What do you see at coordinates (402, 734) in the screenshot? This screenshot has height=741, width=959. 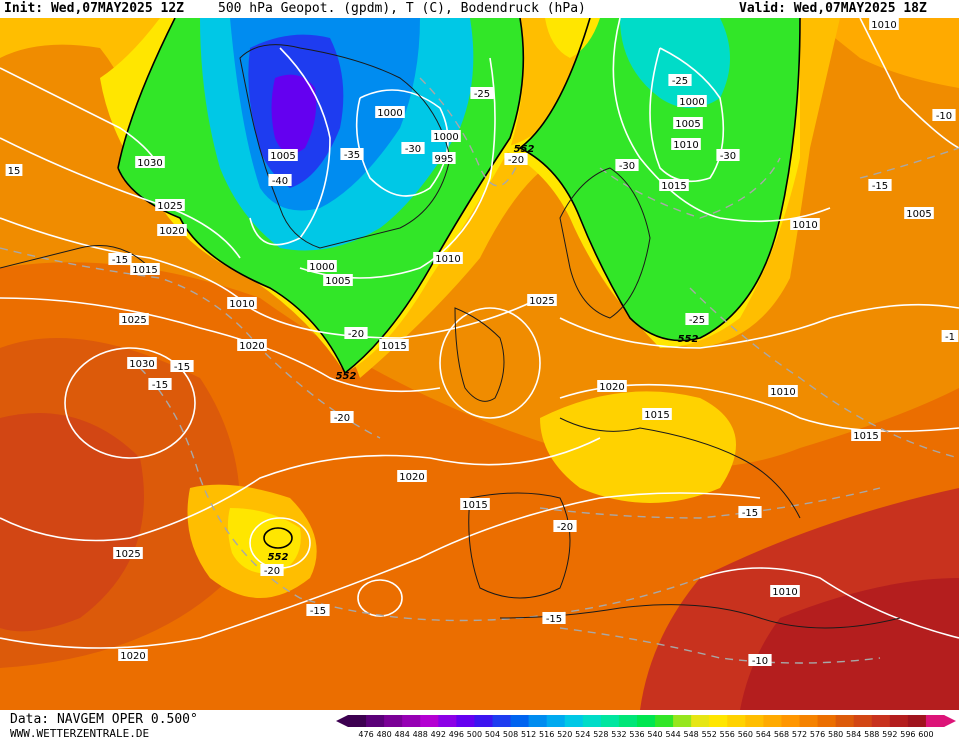 I see `colorbar-label: 484` at bounding box center [402, 734].